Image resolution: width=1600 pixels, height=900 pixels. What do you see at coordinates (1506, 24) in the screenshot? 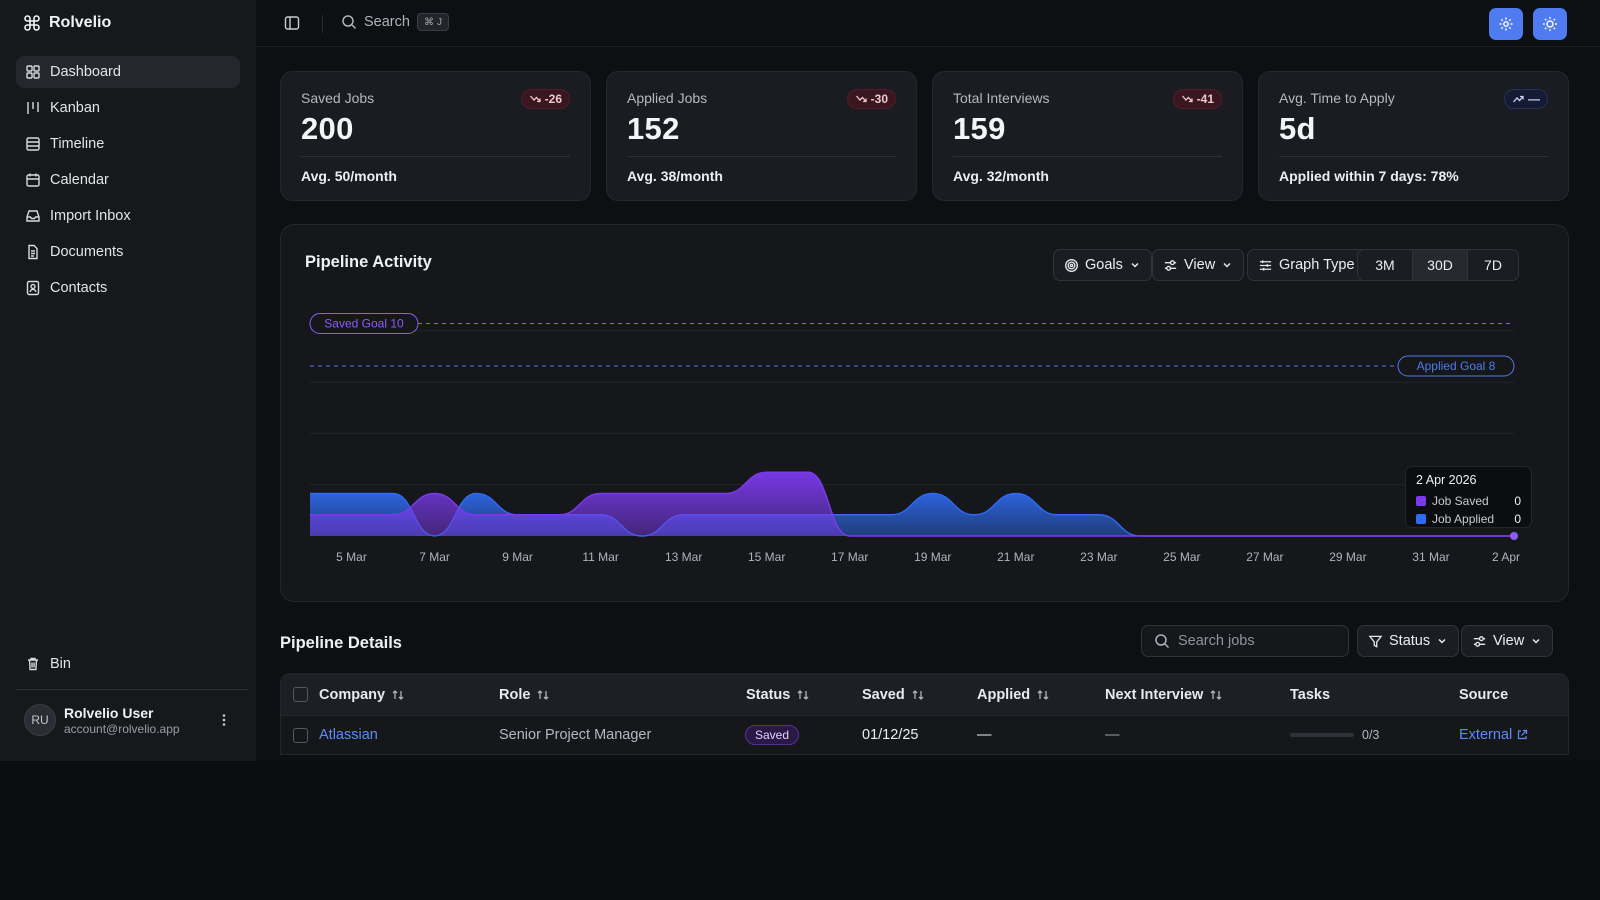
I see `settings-button` at bounding box center [1506, 24].